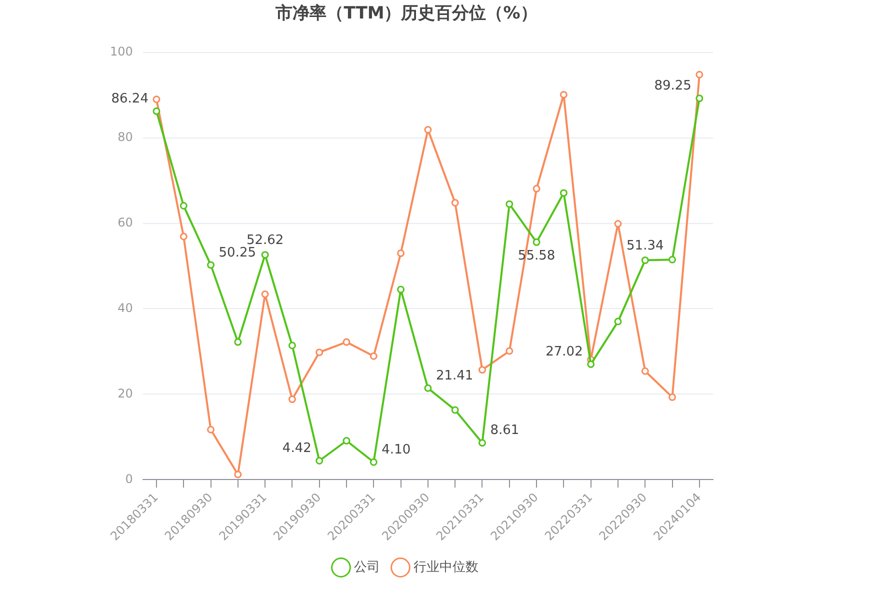  I want to click on legend-label: 行业中位数, so click(446, 567).